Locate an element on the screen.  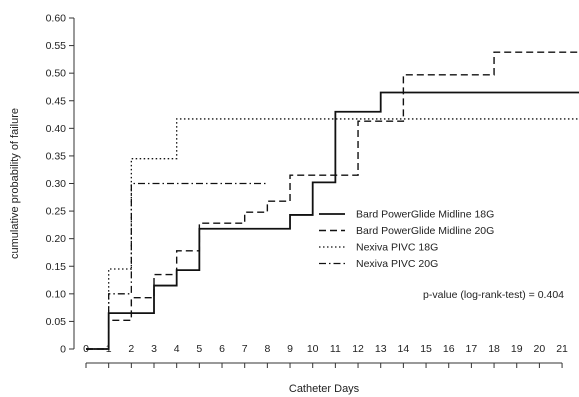
x-tick-label: 12 is located at coordinates (358, 349).